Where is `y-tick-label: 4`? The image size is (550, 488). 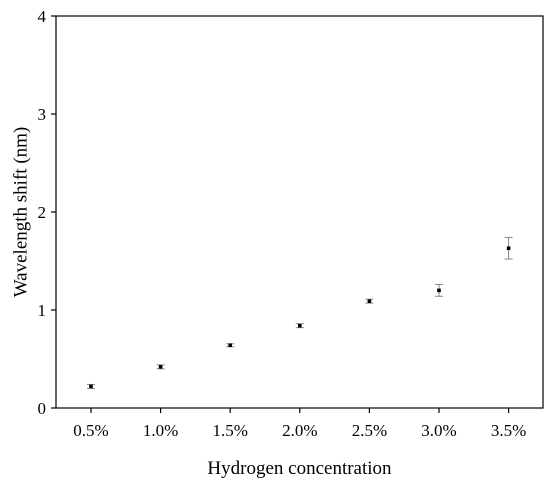
y-tick-label: 4 is located at coordinates (42, 16).